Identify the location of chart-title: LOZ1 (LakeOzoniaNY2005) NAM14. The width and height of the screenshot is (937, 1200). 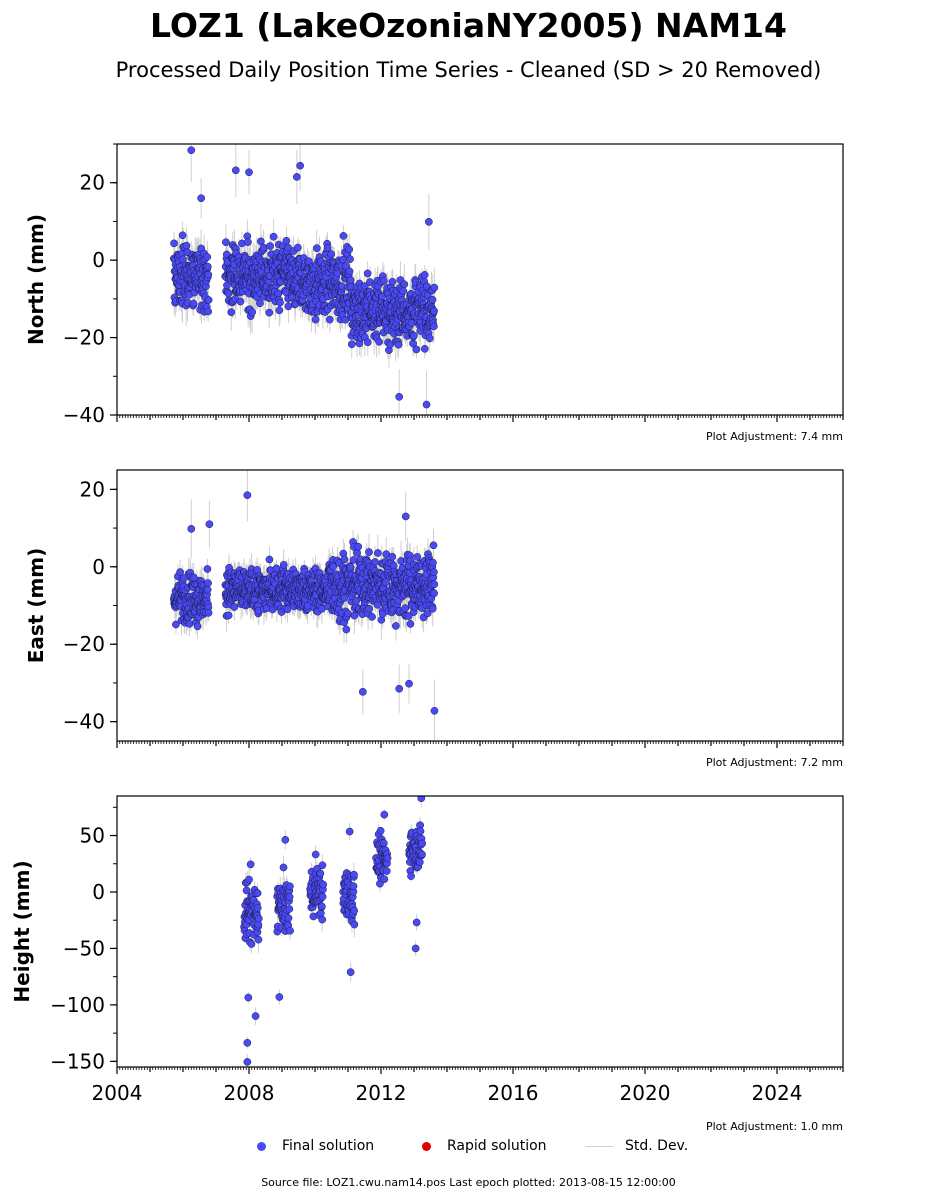
(468, 25).